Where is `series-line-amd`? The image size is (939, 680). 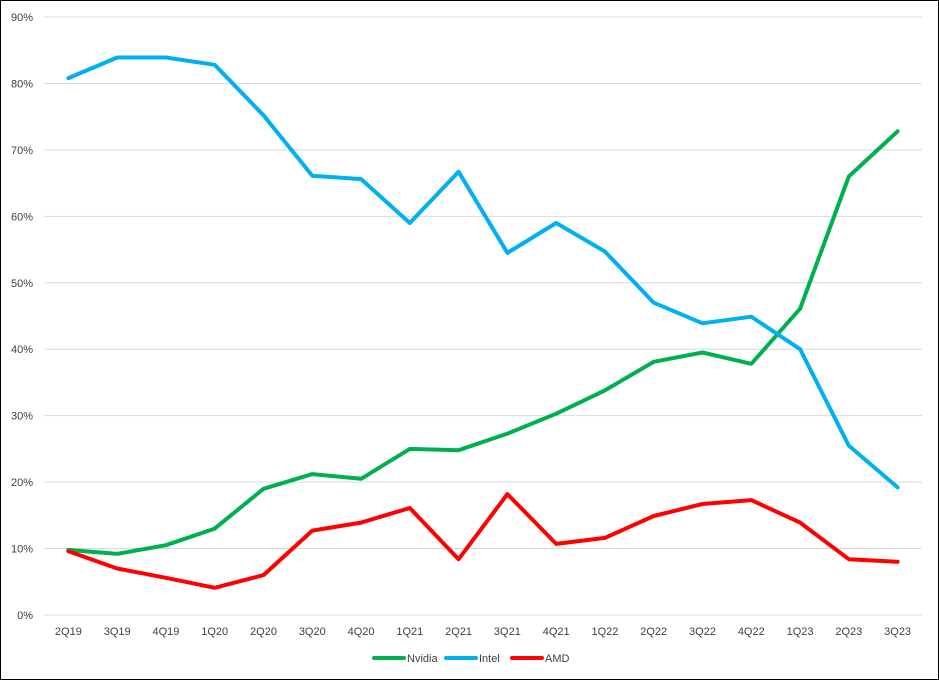 series-line-amd is located at coordinates (483, 541).